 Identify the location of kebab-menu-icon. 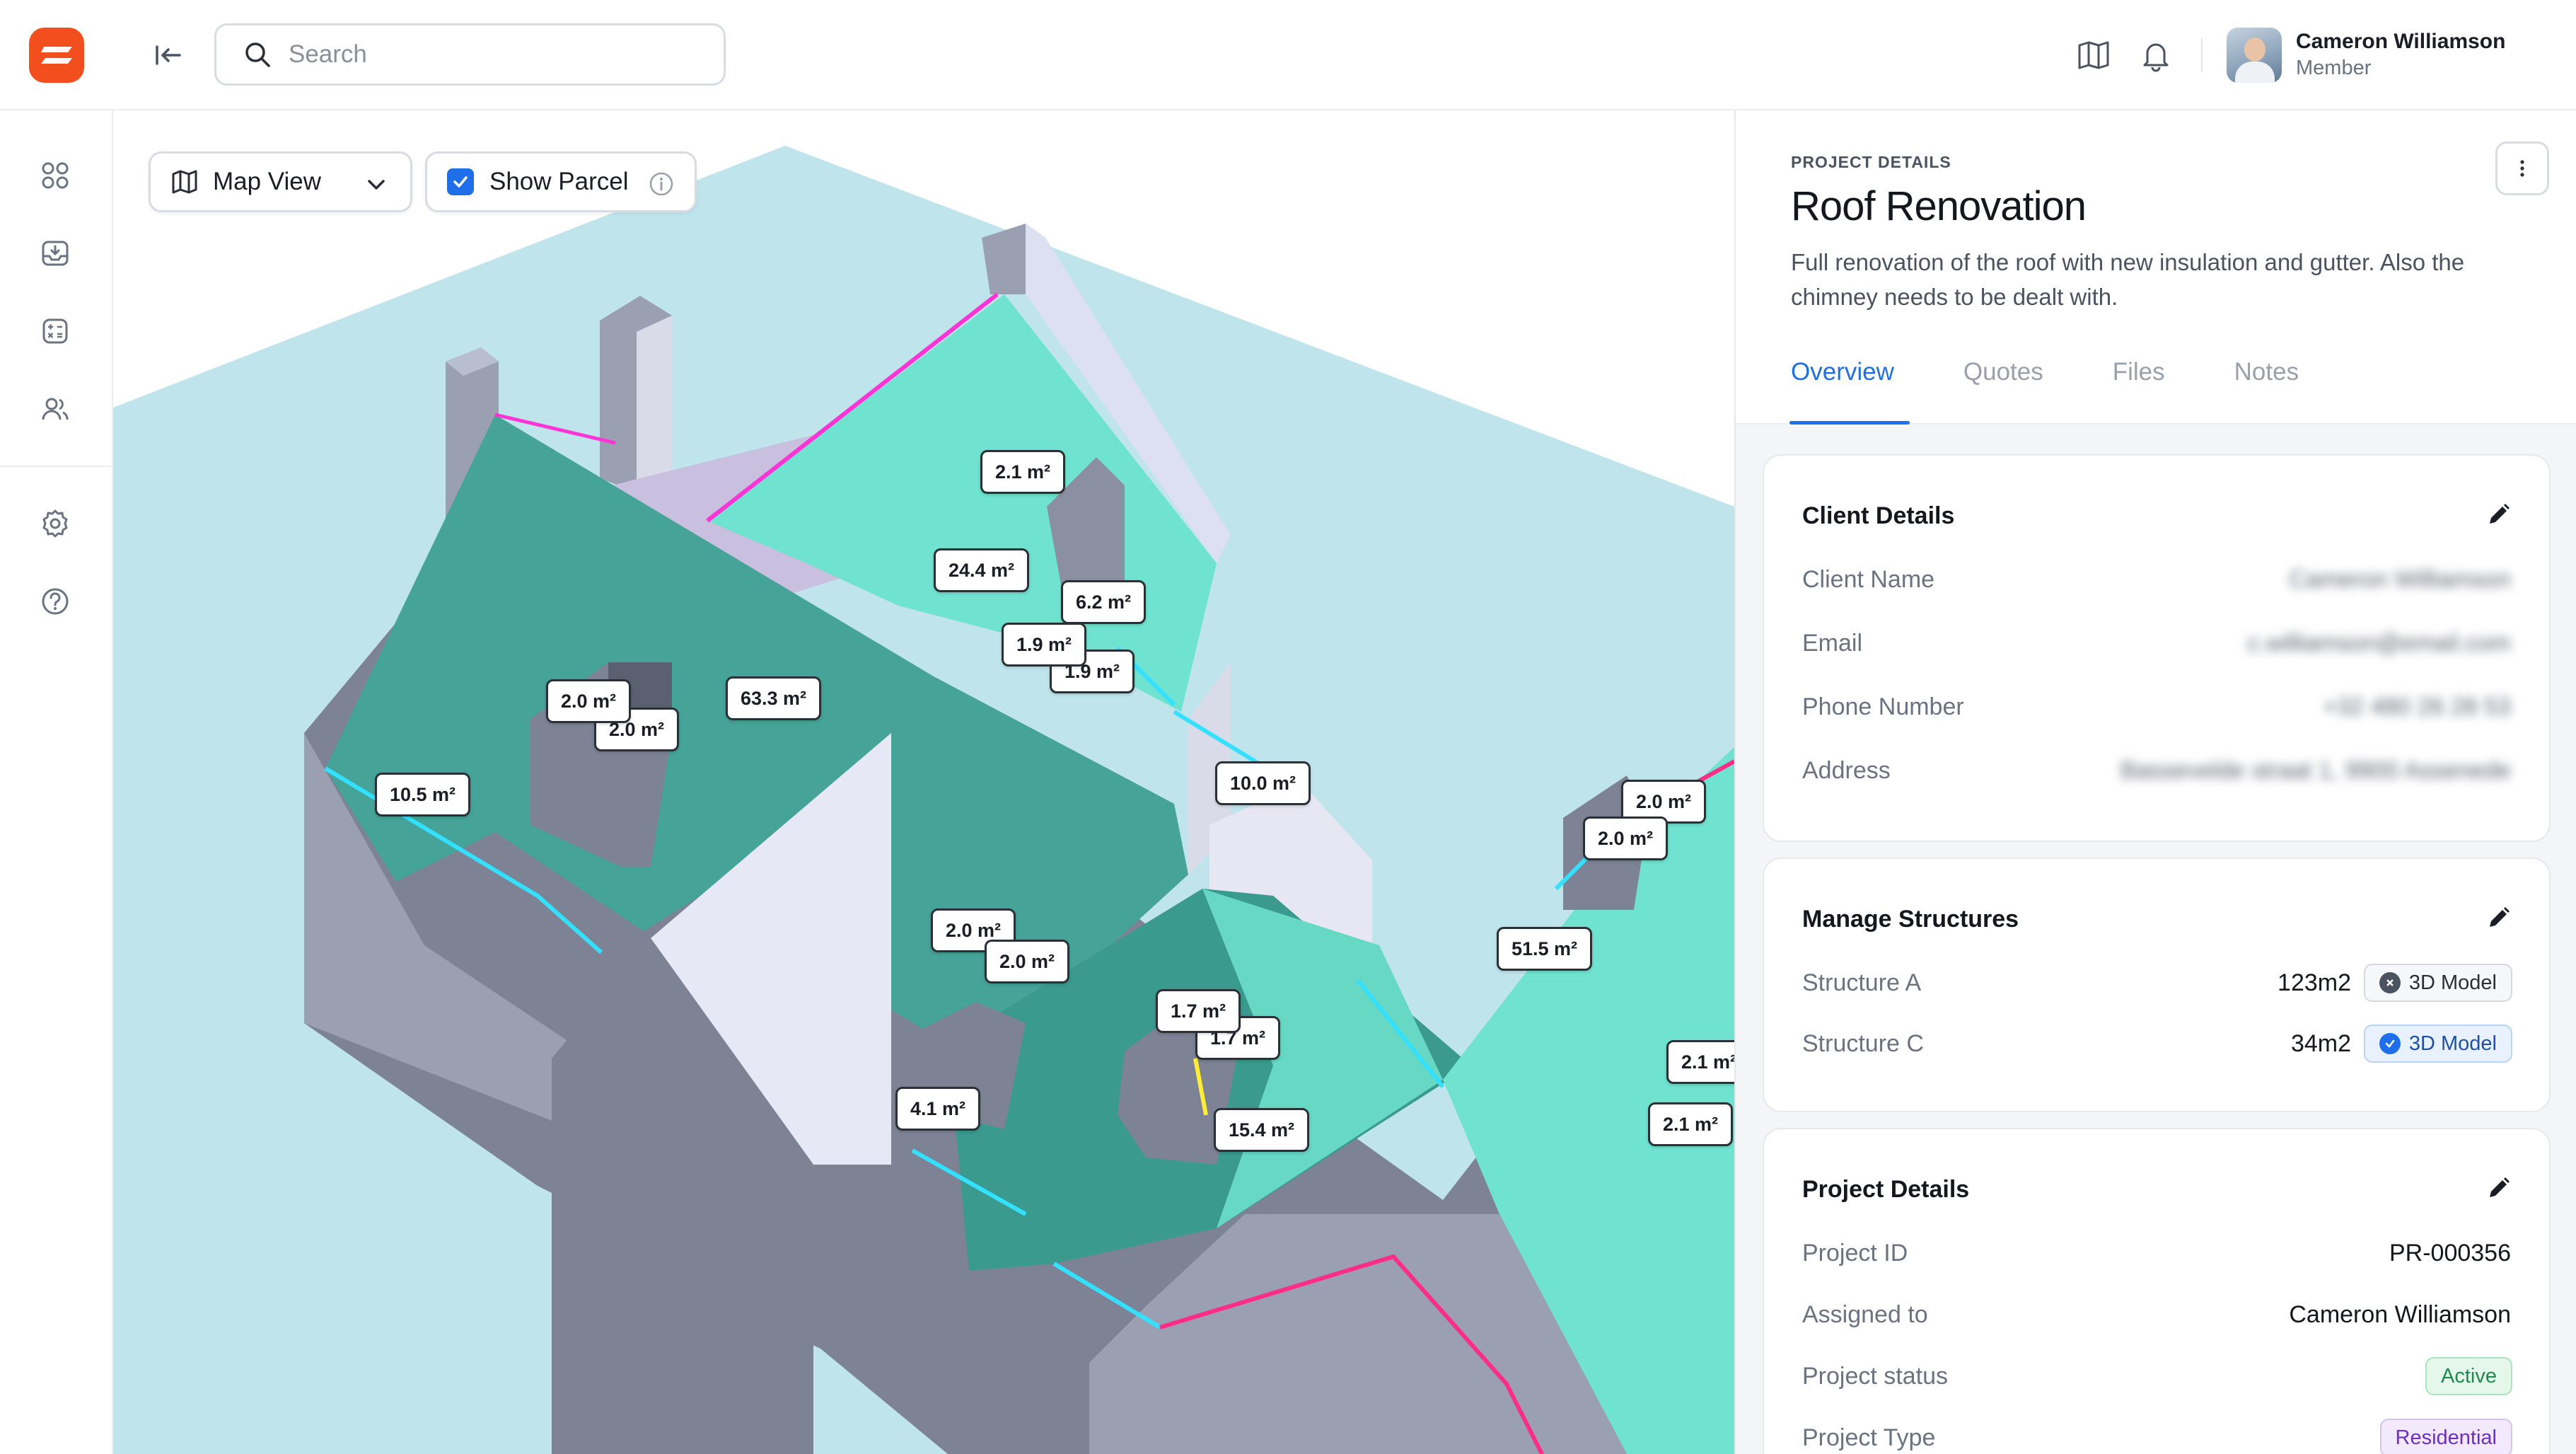
(2522, 169).